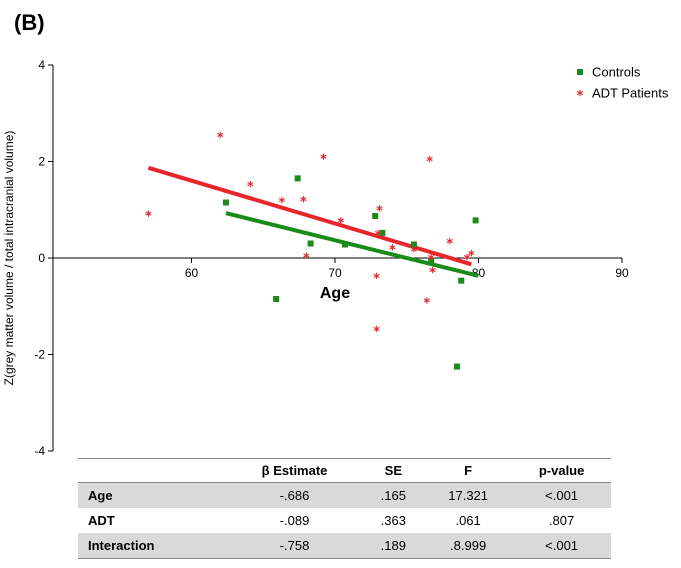  I want to click on cell-p: .807, so click(561, 520).